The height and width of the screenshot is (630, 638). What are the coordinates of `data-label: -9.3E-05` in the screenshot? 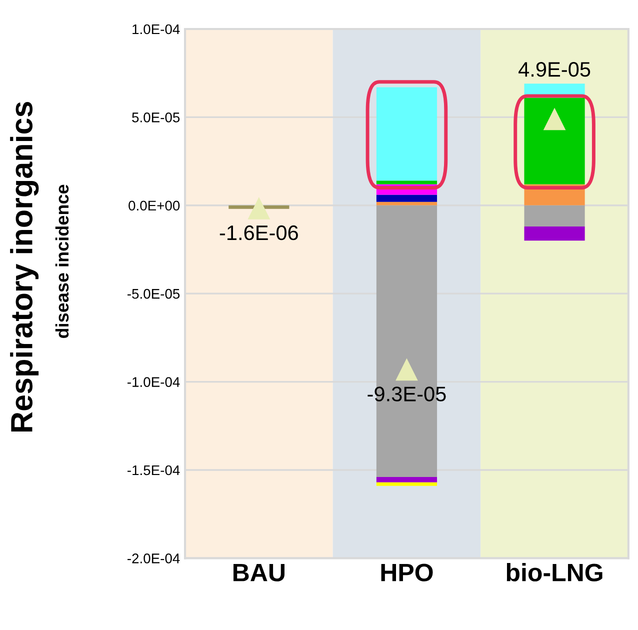 It's located at (407, 394).